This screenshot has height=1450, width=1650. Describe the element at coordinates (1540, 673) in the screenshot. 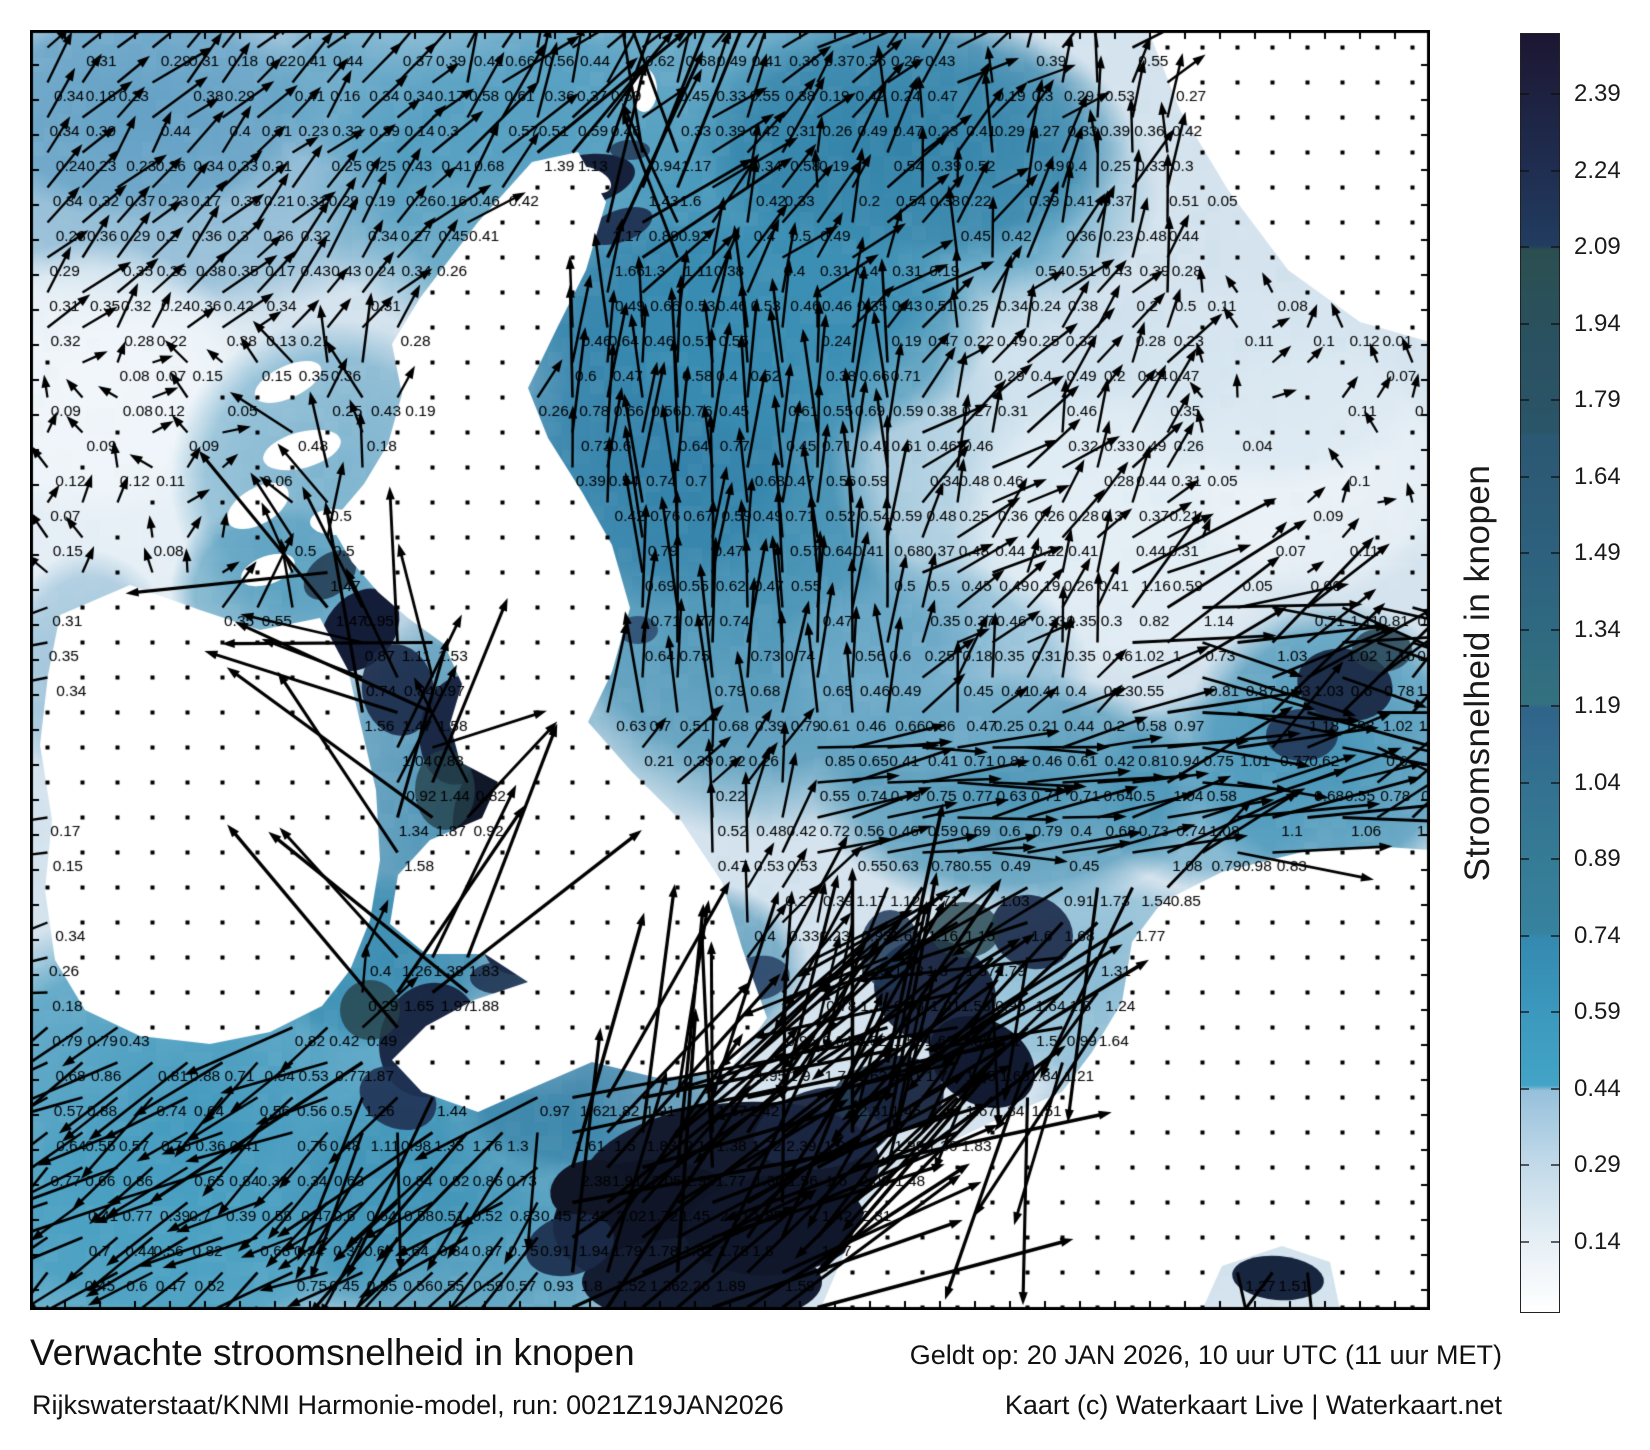

I see `colorbar-gradient` at that location.